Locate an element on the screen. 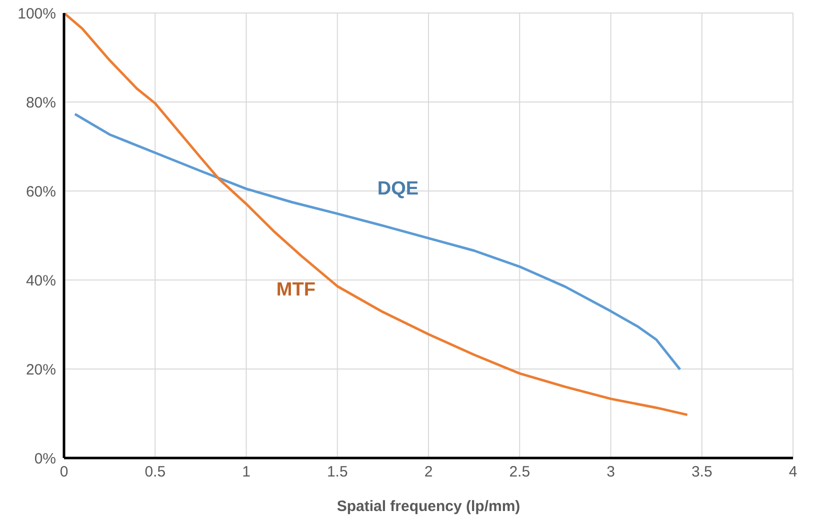  y-tick-label: 60% is located at coordinates (41, 191).